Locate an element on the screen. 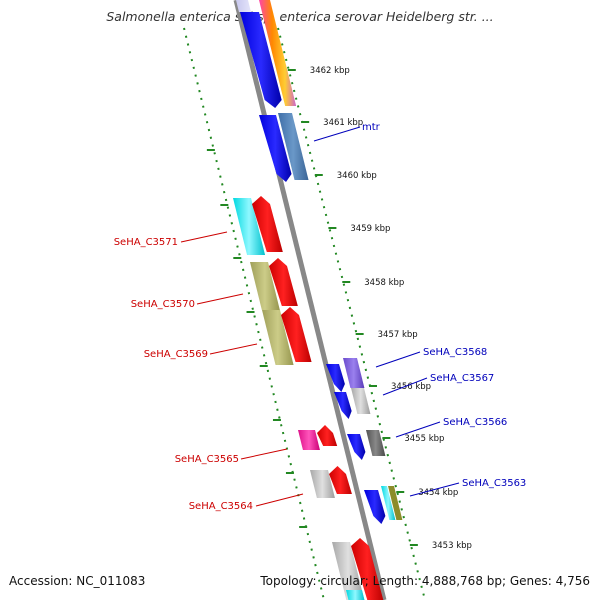  tick-label: 3456 kbp is located at coordinates (411, 387).